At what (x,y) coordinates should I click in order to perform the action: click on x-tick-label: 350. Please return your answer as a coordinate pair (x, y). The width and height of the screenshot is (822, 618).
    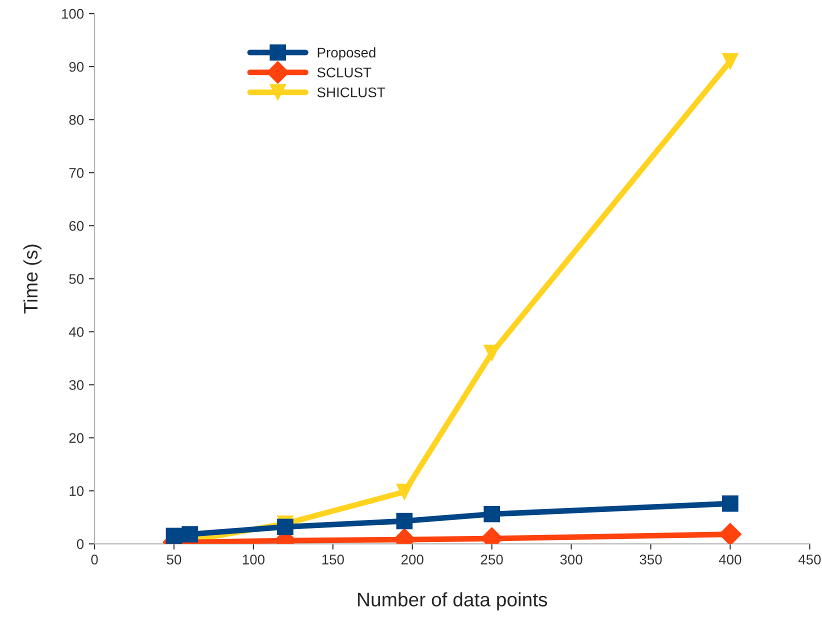
    Looking at the image, I should click on (651, 559).